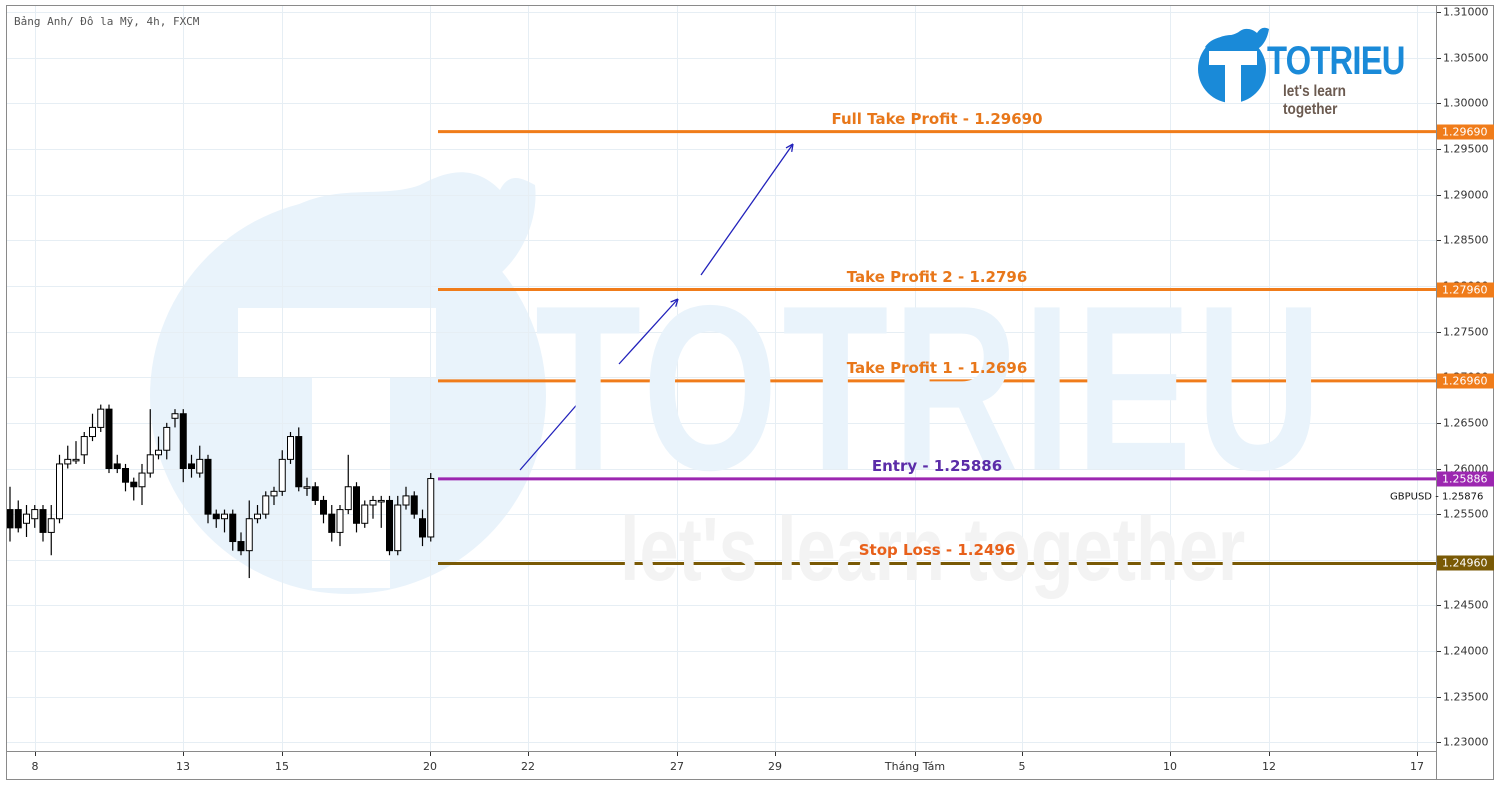  I want to click on candlestick-series, so click(220, 491).